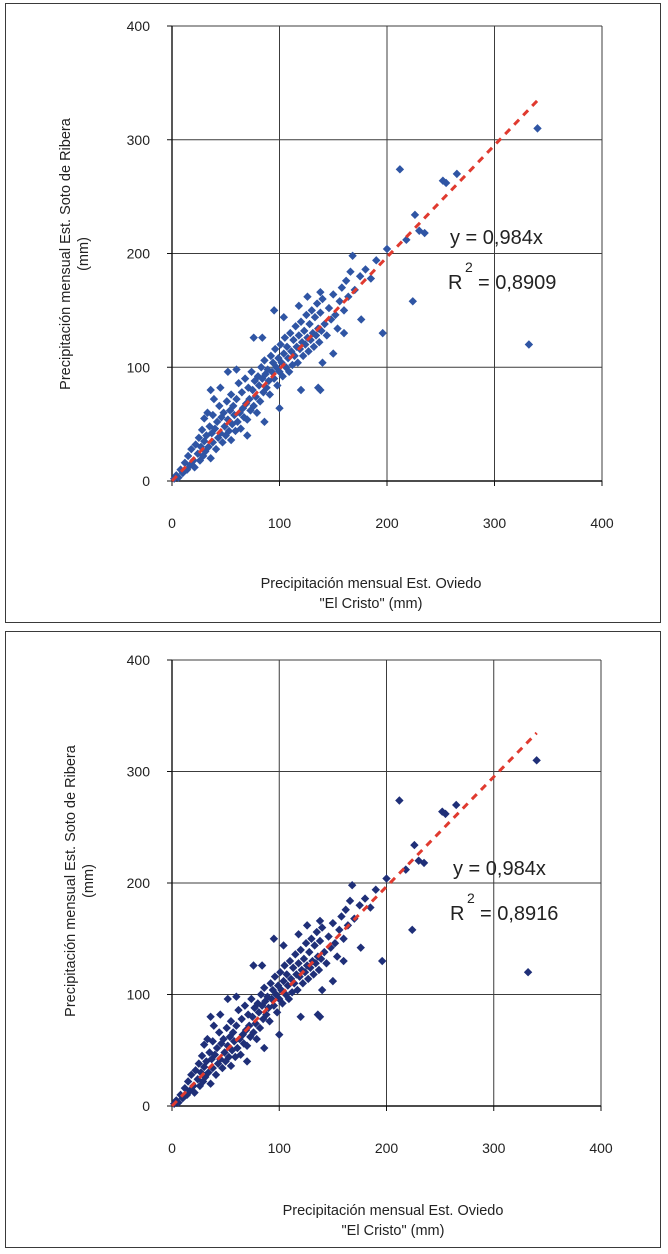  Describe the element at coordinates (517, 283) in the screenshot. I see `r2-value: = 0,8909` at that location.